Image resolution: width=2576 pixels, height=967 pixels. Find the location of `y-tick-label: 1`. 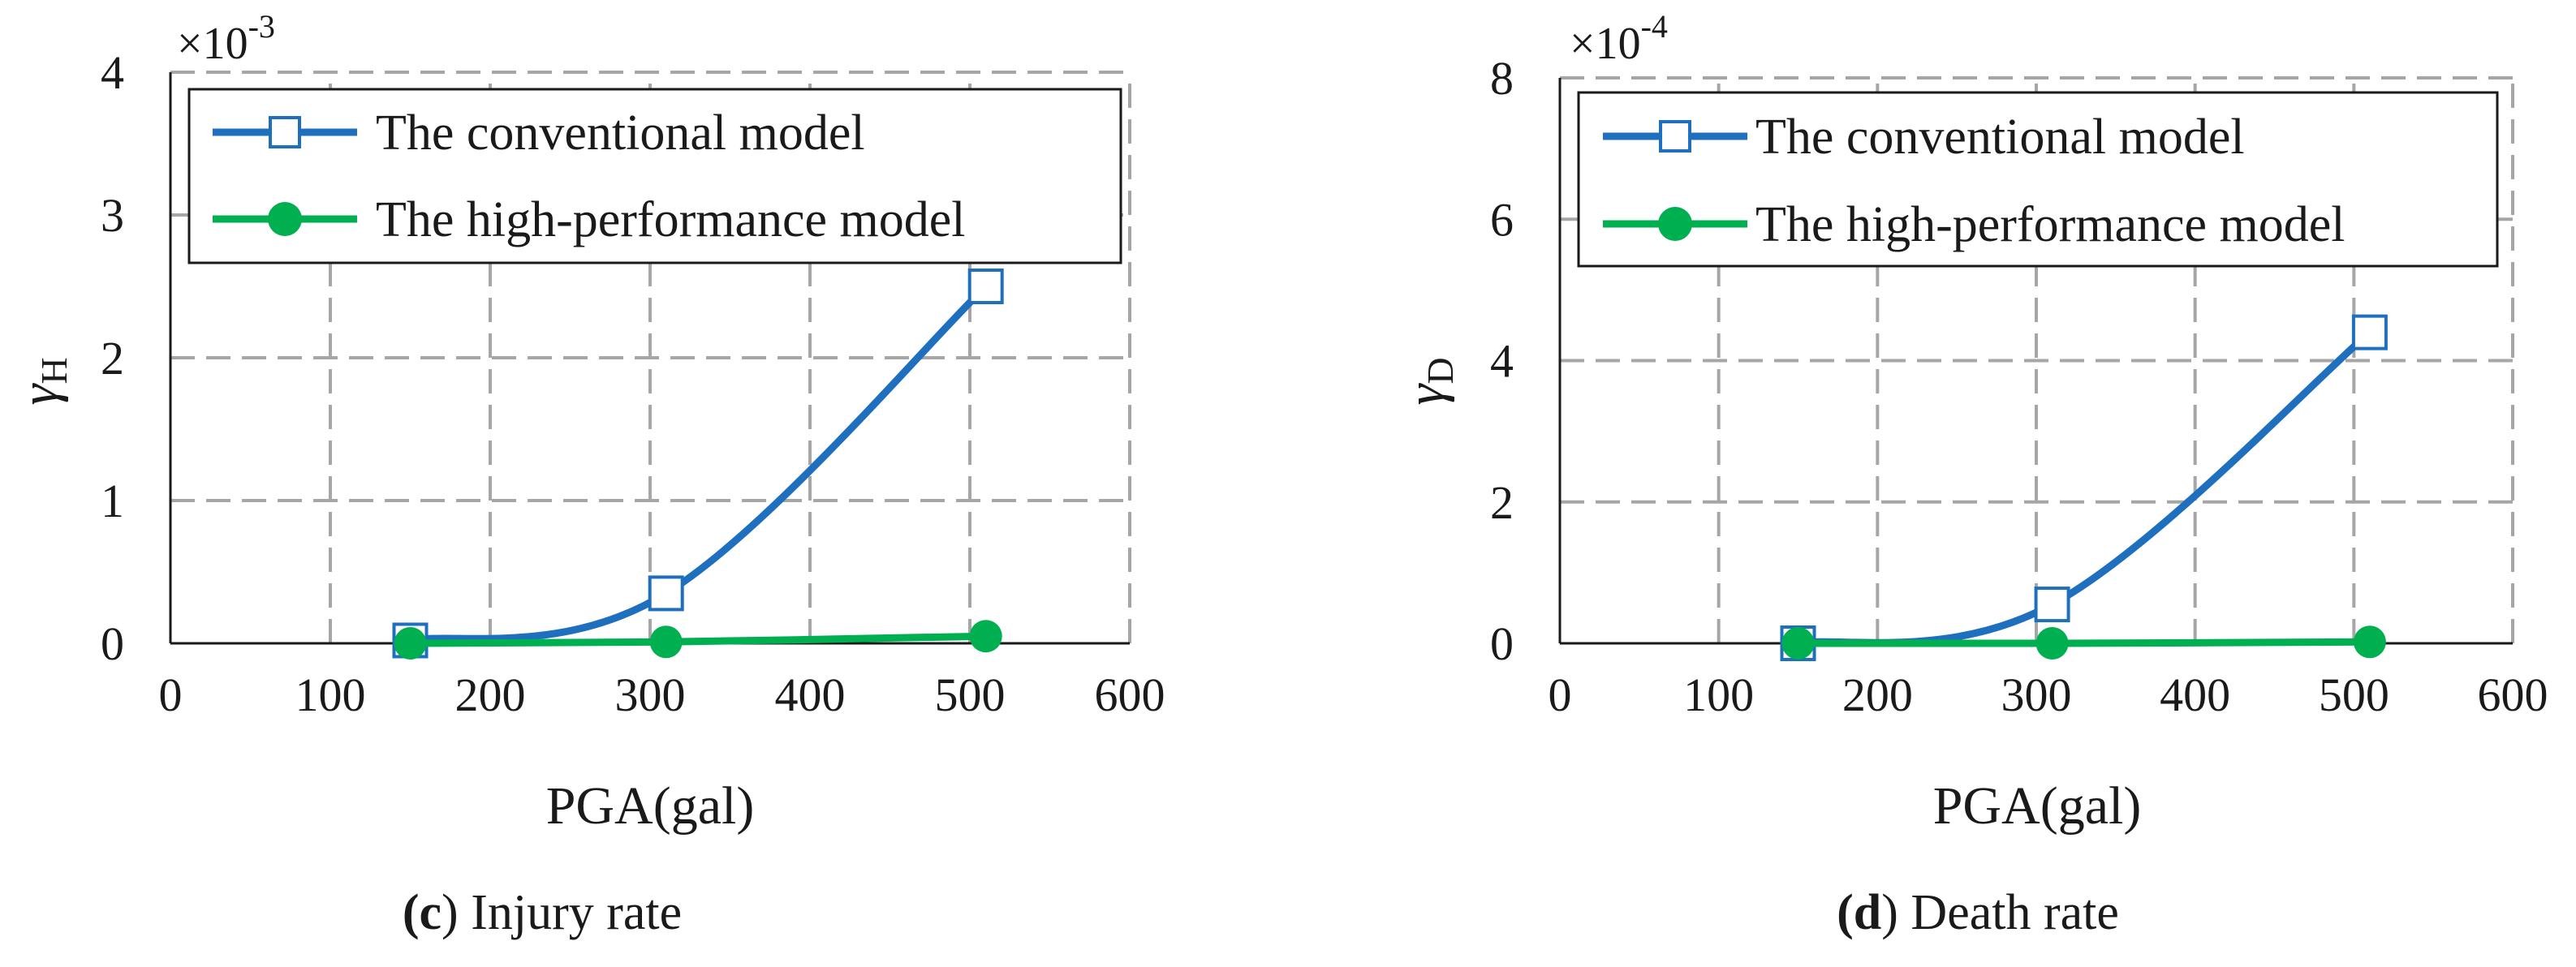

y-tick-label: 1 is located at coordinates (113, 501).